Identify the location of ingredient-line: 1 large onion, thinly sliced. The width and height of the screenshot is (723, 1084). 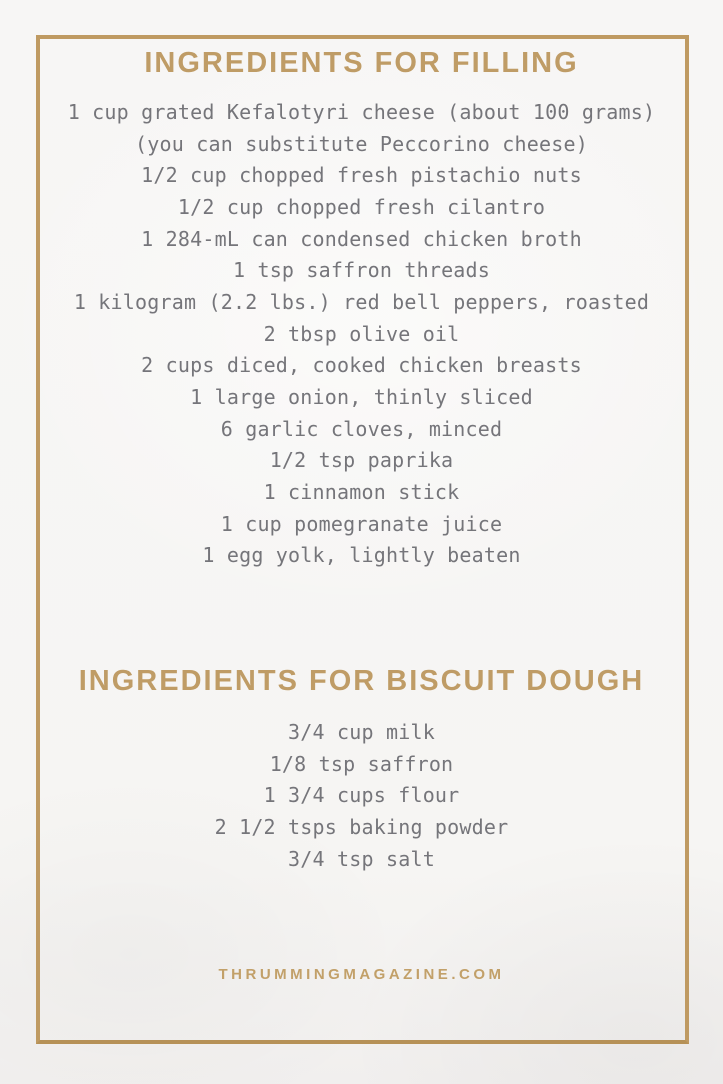
(361, 396).